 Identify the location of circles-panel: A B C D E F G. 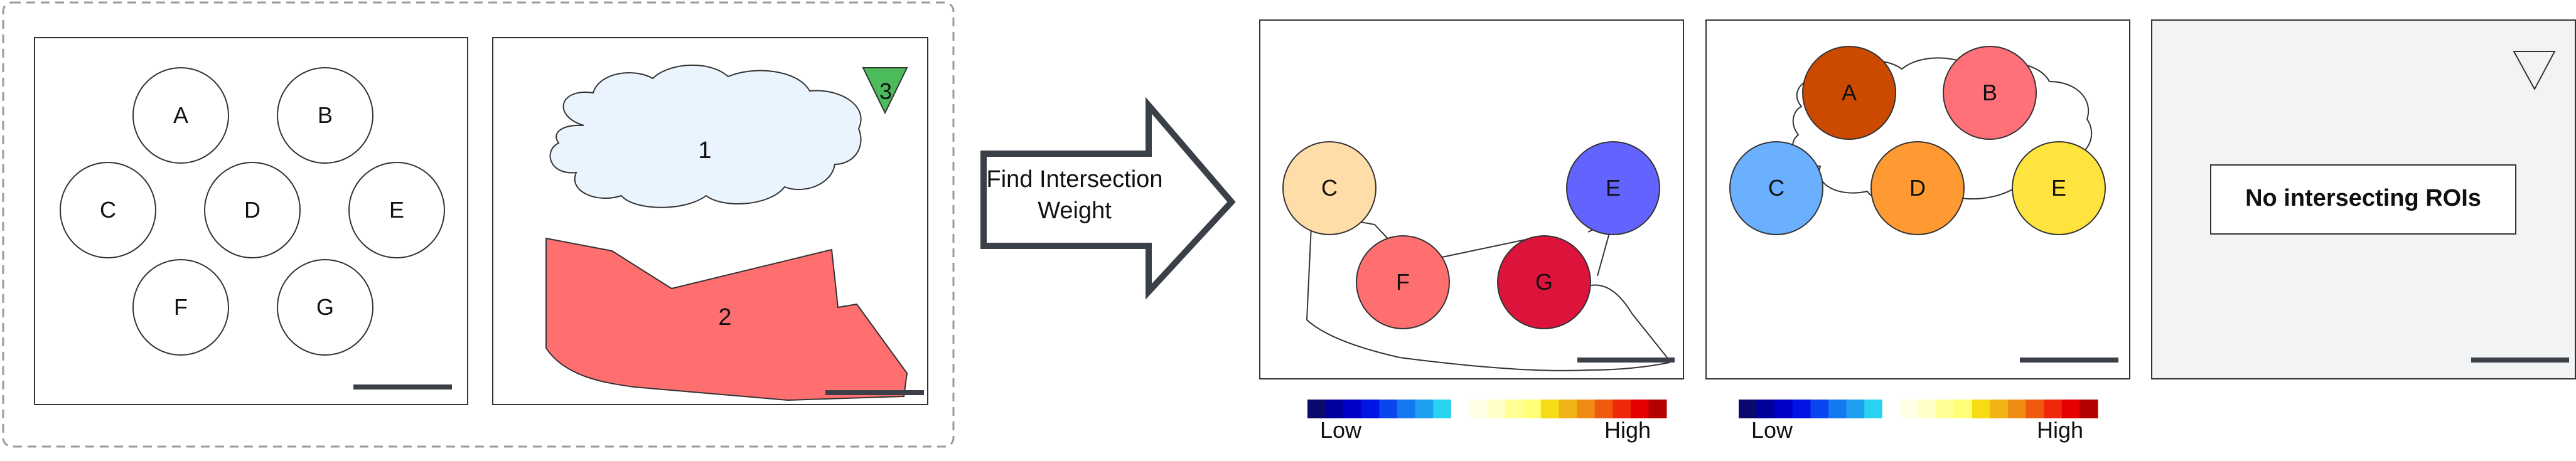
(251, 221).